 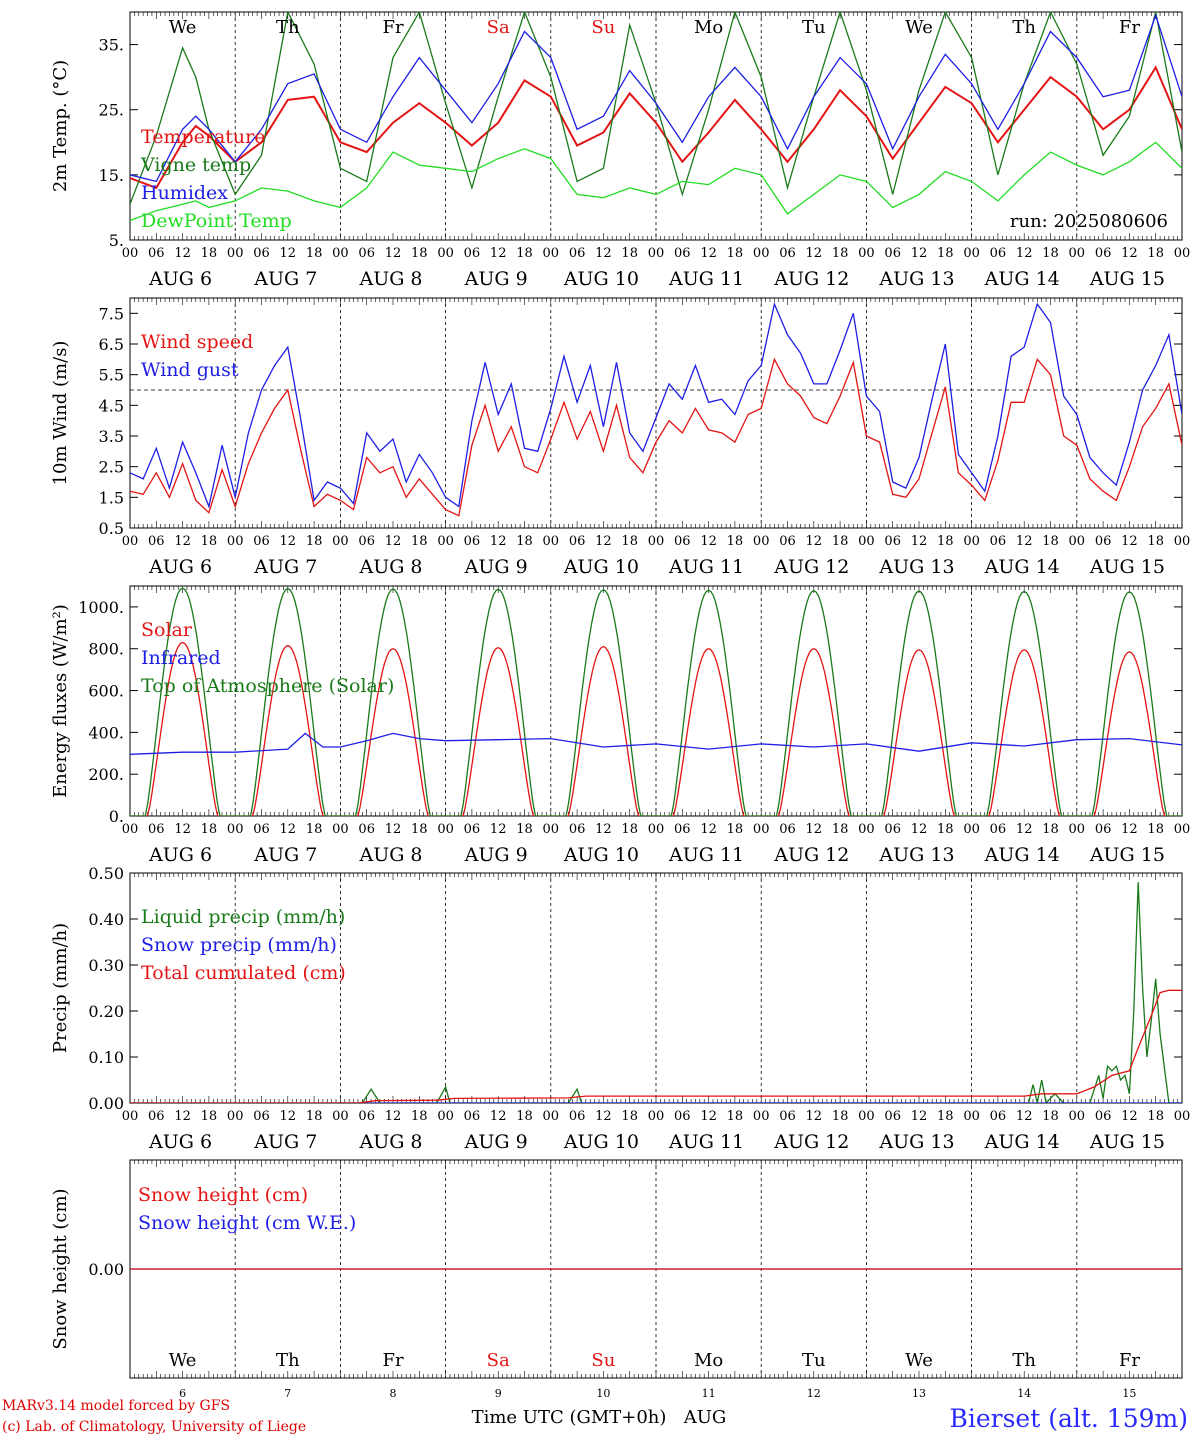 What do you see at coordinates (811, 567) in the screenshot?
I see `date-label: AUG 12` at bounding box center [811, 567].